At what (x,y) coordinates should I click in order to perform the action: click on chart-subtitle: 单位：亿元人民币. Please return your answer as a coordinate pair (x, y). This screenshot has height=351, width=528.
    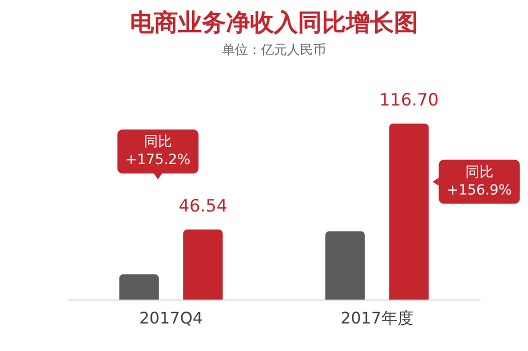
    Looking at the image, I should click on (274, 50).